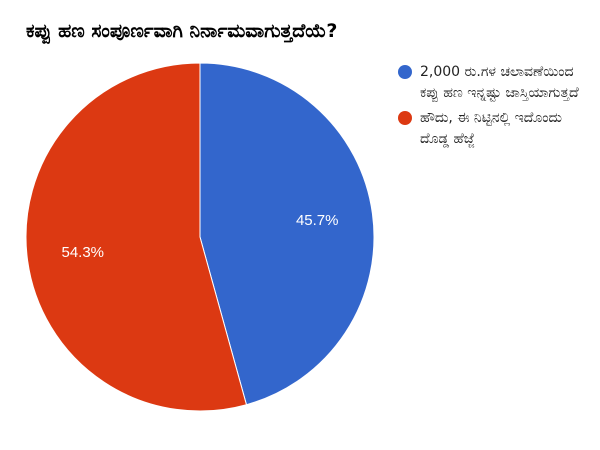 The height and width of the screenshot is (450, 600). Describe the element at coordinates (317, 220) in the screenshot. I see `slice-value-label-1: 45.7%` at that location.